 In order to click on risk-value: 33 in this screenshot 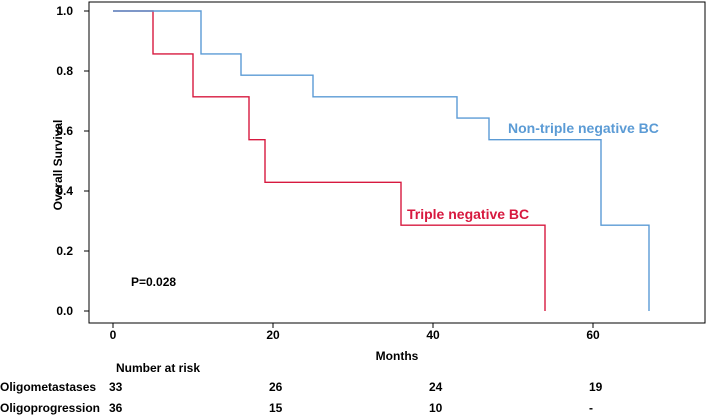, I will do `click(116, 387)`.